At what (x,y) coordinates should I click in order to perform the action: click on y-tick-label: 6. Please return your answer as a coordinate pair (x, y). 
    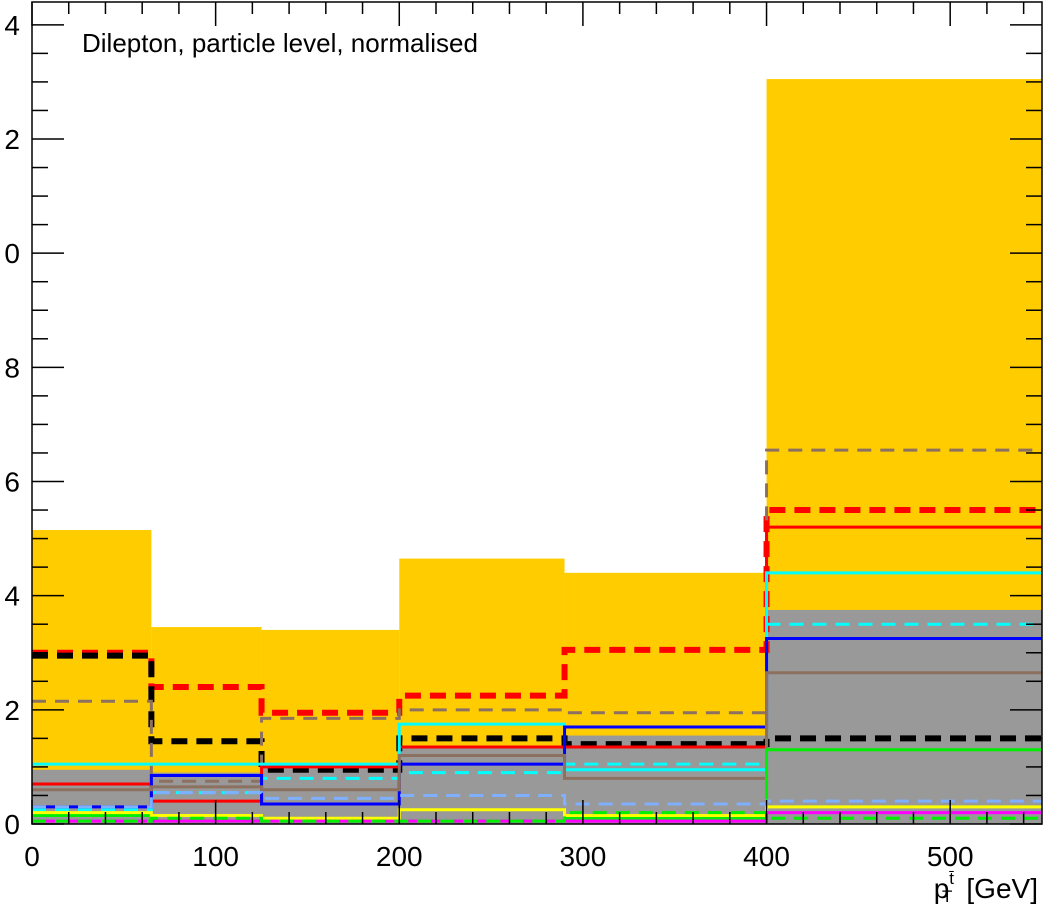
    Looking at the image, I should click on (12, 482).